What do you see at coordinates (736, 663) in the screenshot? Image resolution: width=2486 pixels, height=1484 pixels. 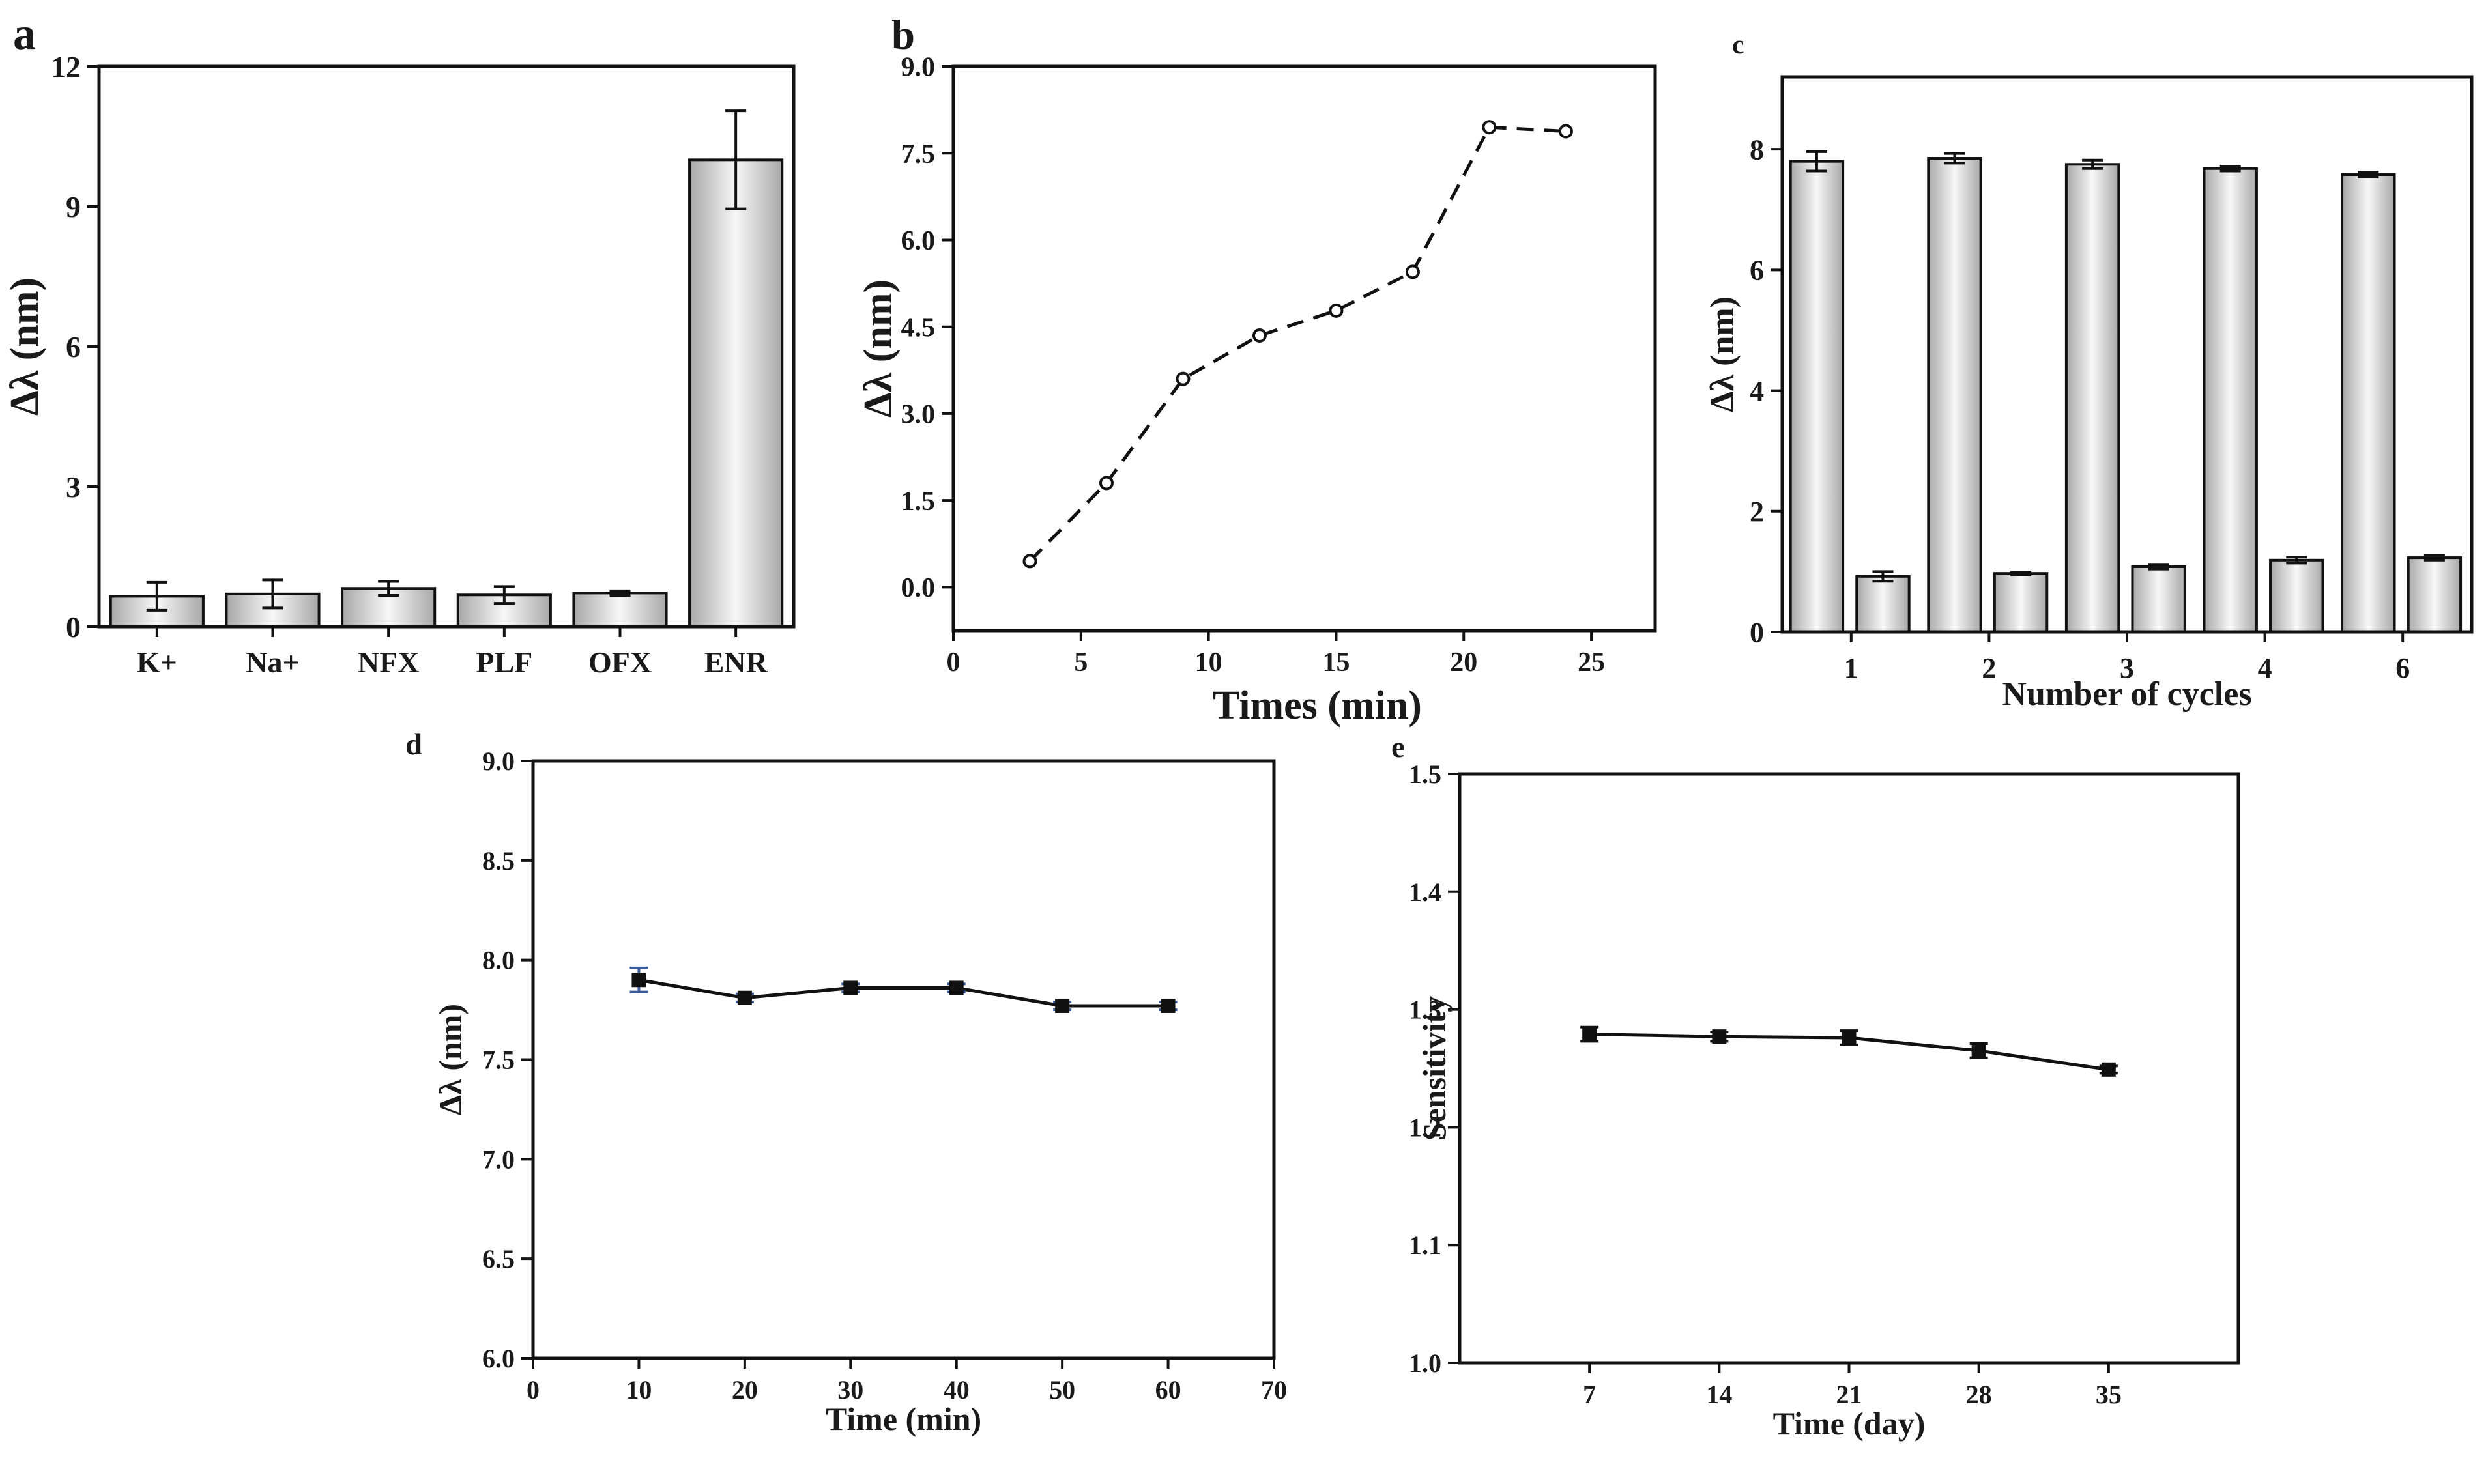 I see `x-tick-label: ENR` at bounding box center [736, 663].